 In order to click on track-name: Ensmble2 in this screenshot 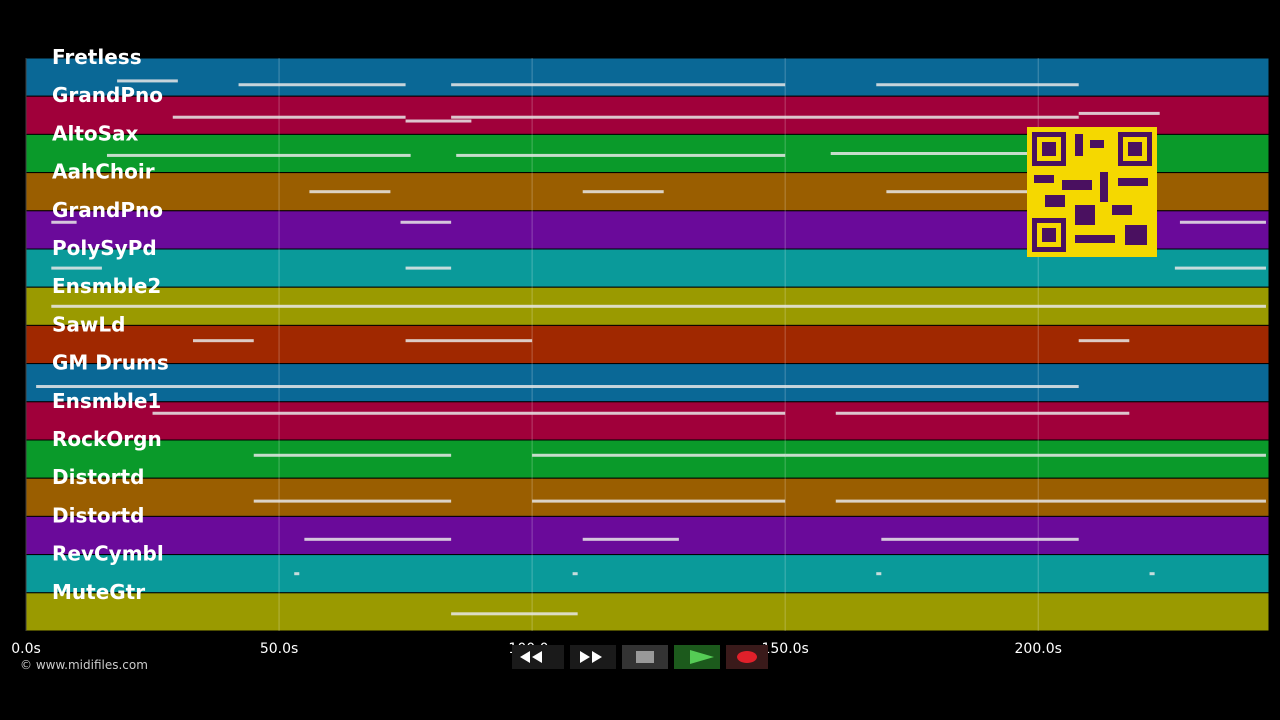, I will do `click(106, 286)`.